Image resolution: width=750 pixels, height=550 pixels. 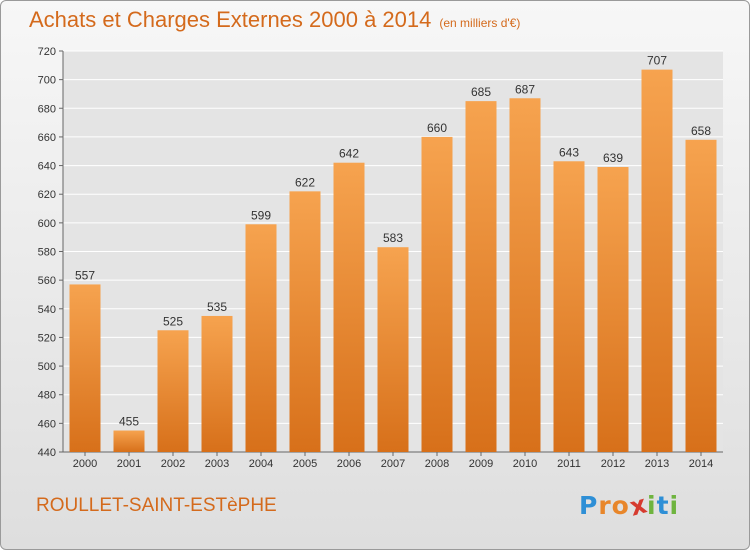 I want to click on bar-value-label: 643, so click(x=569, y=152).